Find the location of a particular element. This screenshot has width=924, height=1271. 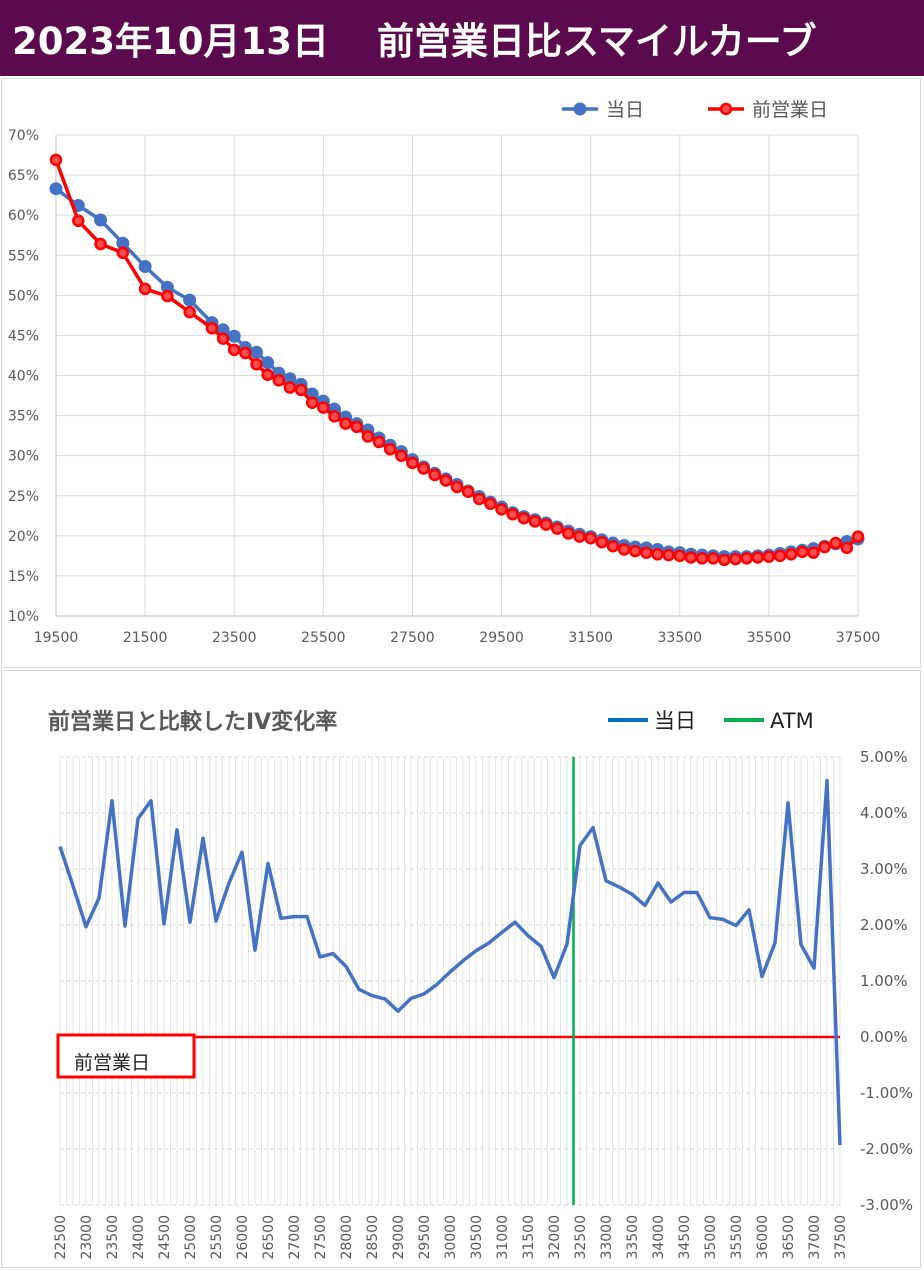

x-tick-label: 35000 is located at coordinates (711, 1237).